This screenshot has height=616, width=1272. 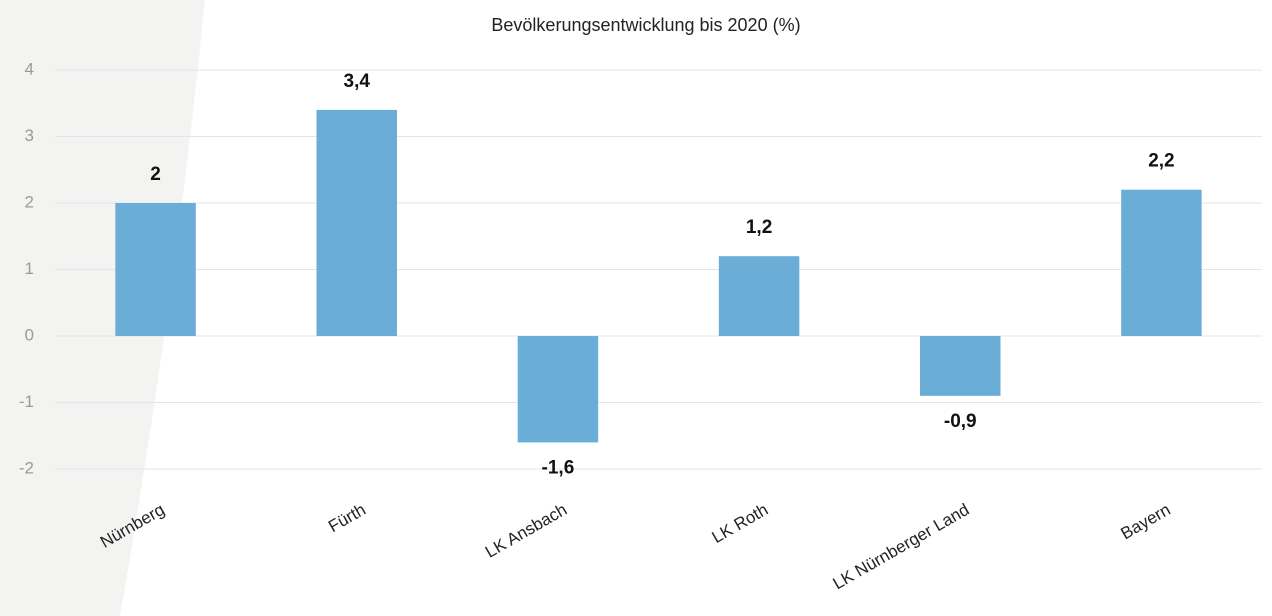 What do you see at coordinates (26, 401) in the screenshot?
I see `y-tick-label: -1` at bounding box center [26, 401].